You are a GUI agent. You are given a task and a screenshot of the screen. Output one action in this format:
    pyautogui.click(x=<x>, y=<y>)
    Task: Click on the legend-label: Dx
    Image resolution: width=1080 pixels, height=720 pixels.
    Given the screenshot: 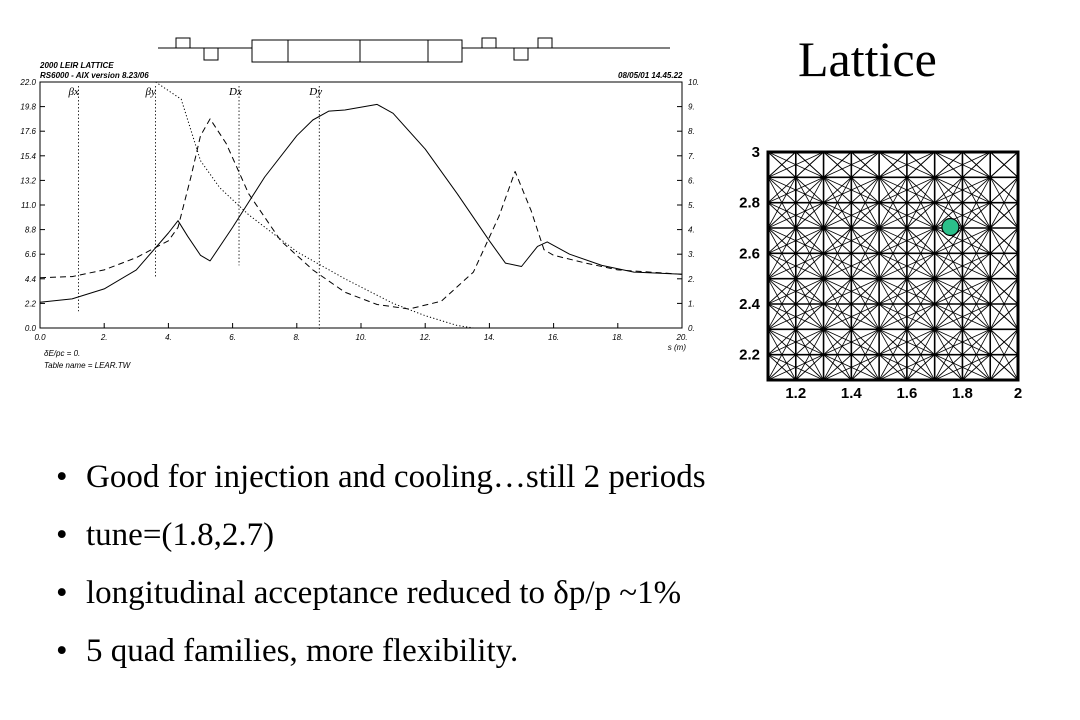 What is the action you would take?
    pyautogui.click(x=235, y=92)
    